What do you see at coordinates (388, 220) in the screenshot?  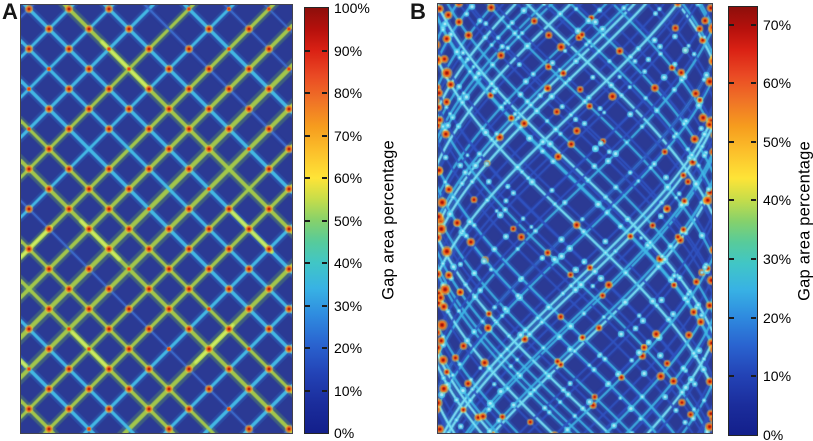 I see `colorbar-a-title: Gap area percentage` at bounding box center [388, 220].